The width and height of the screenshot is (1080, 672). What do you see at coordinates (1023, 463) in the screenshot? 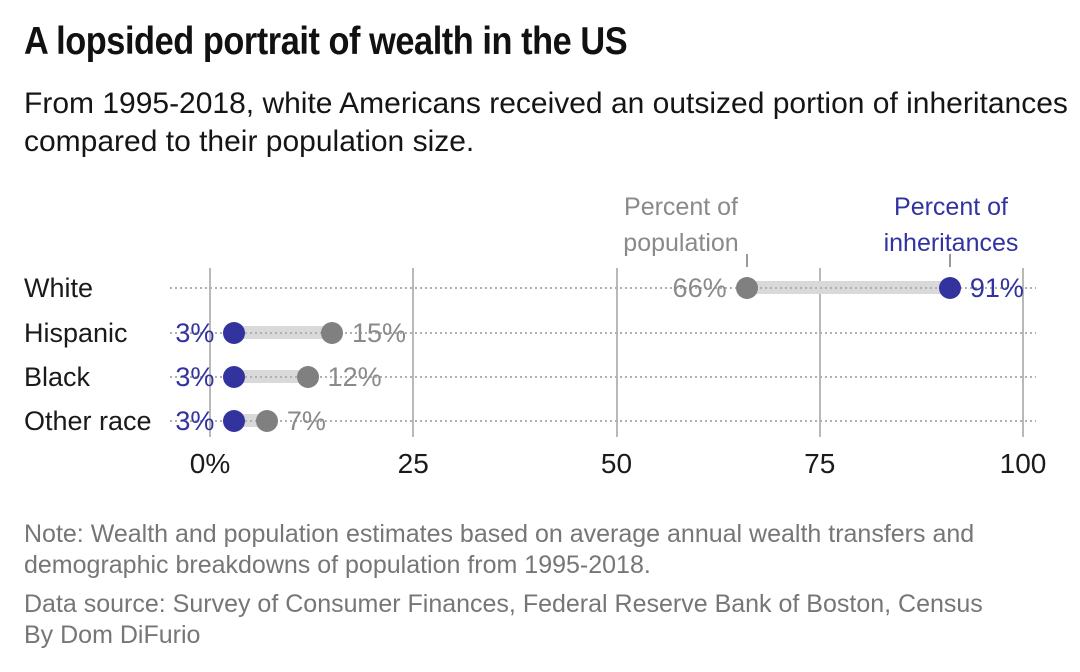
I see `x-axis-tick-label: 100` at bounding box center [1023, 463].